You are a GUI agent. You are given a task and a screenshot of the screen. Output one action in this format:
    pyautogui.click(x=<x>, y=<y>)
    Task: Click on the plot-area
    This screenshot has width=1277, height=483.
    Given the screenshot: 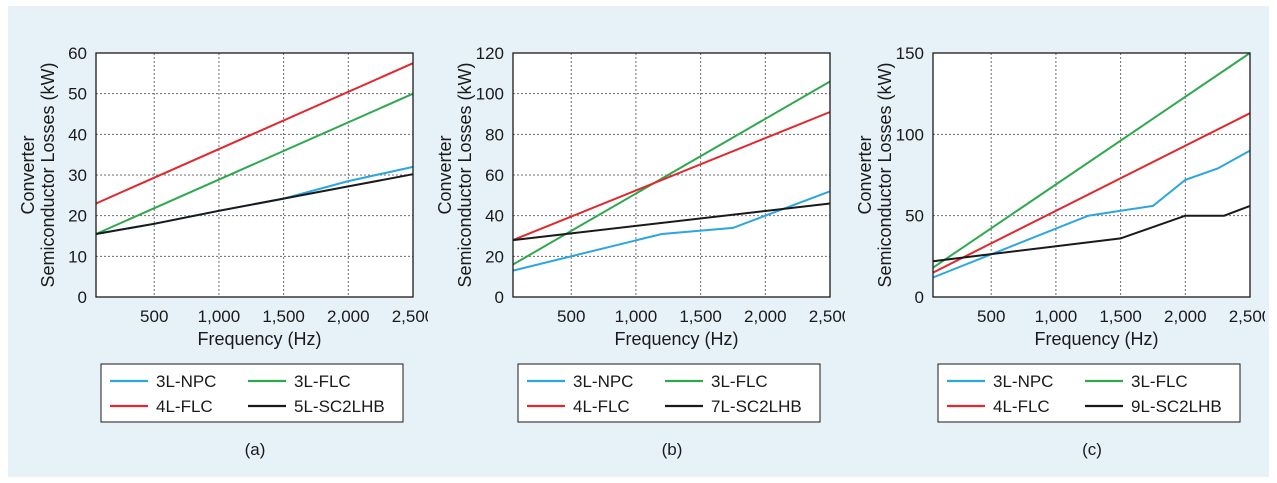 What is the action you would take?
    pyautogui.click(x=1091, y=175)
    